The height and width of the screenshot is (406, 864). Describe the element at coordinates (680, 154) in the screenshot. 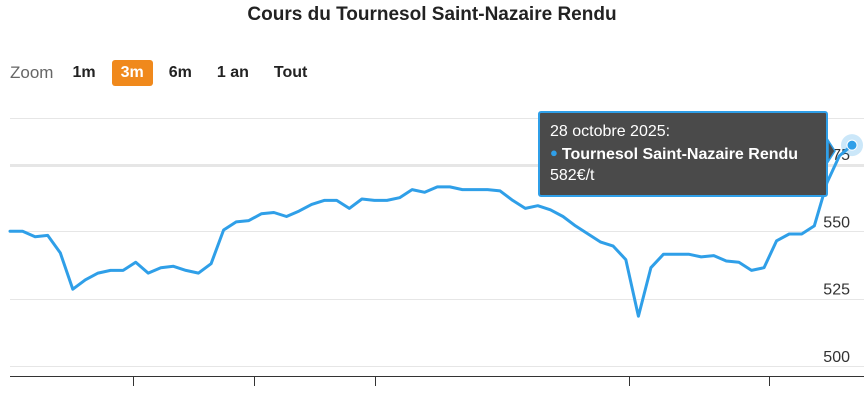

I see `tooltip-series-name: Tournesol Saint-Nazaire Rendu` at that location.